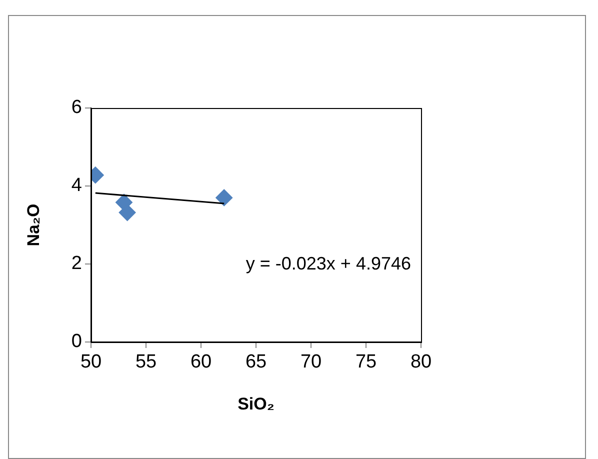  Describe the element at coordinates (256, 362) in the screenshot. I see `x-tick-label: 65` at that location.